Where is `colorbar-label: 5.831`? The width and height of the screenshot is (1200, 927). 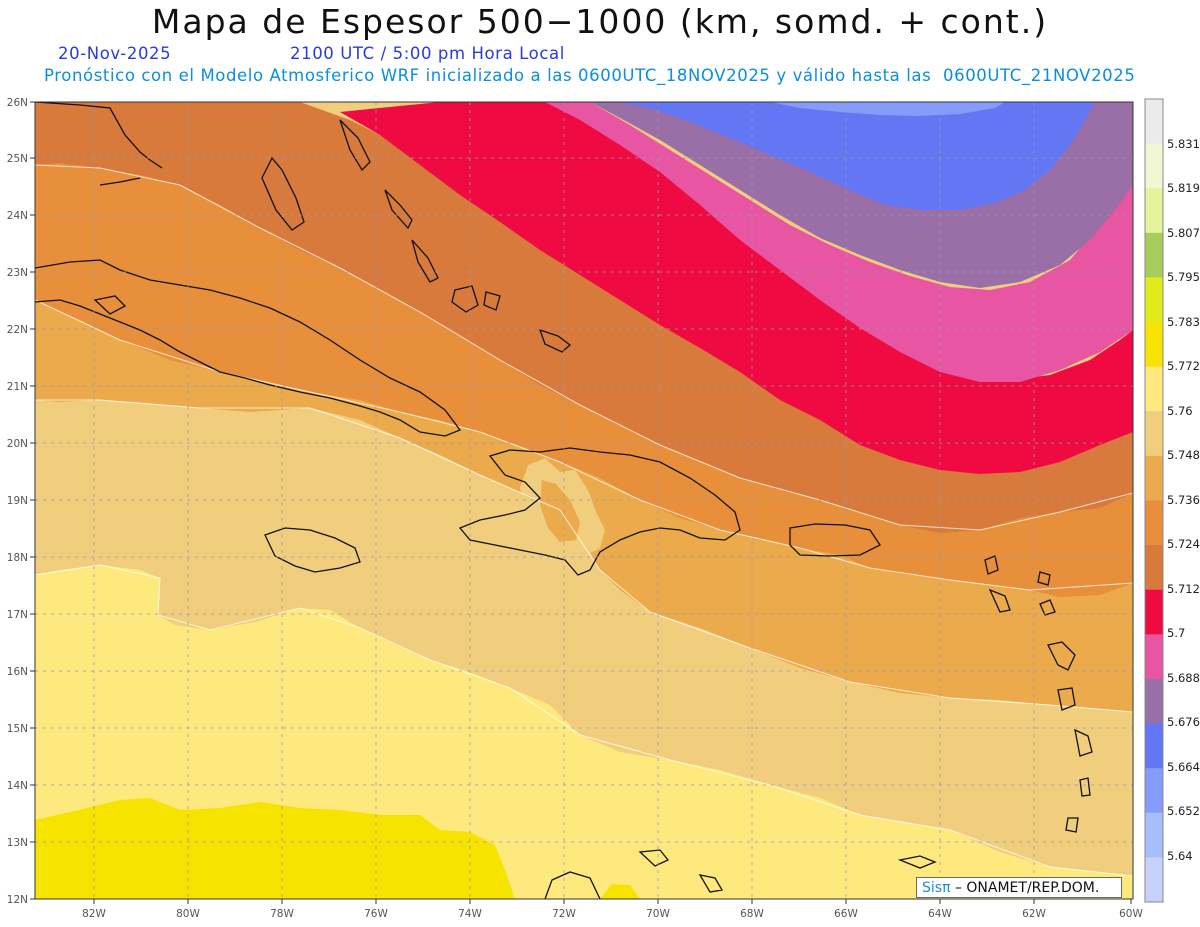
colorbar-label: 5.831 is located at coordinates (1183, 144).